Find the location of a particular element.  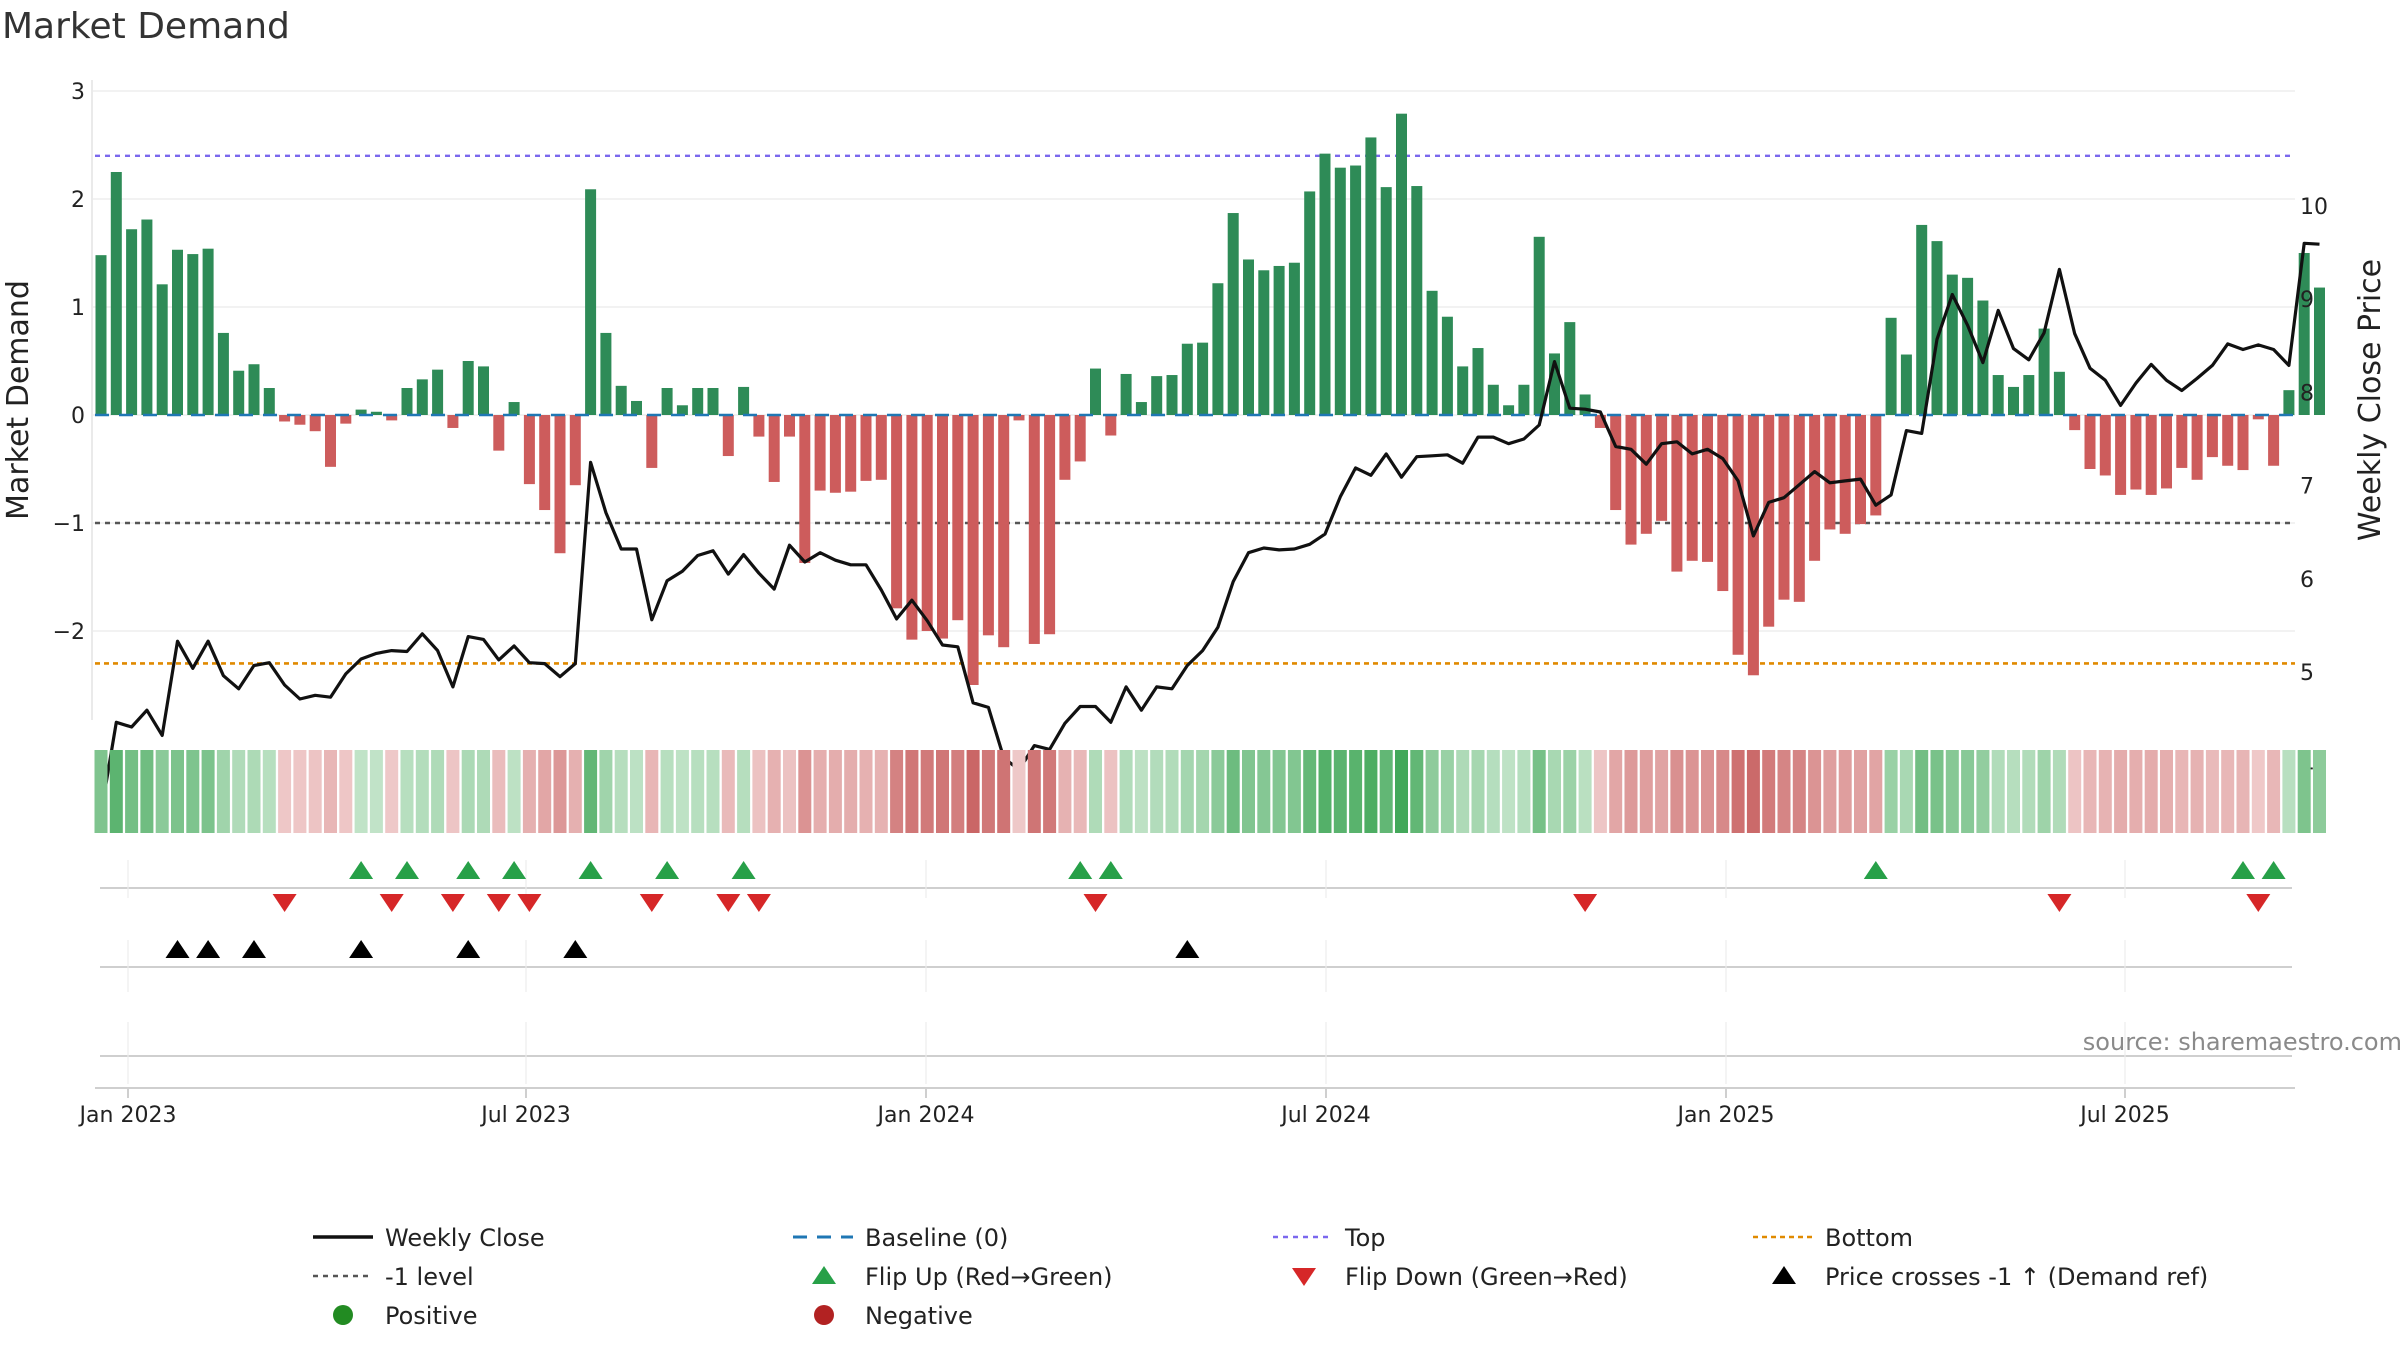

left-tick-label: 1 is located at coordinates (78, 308).